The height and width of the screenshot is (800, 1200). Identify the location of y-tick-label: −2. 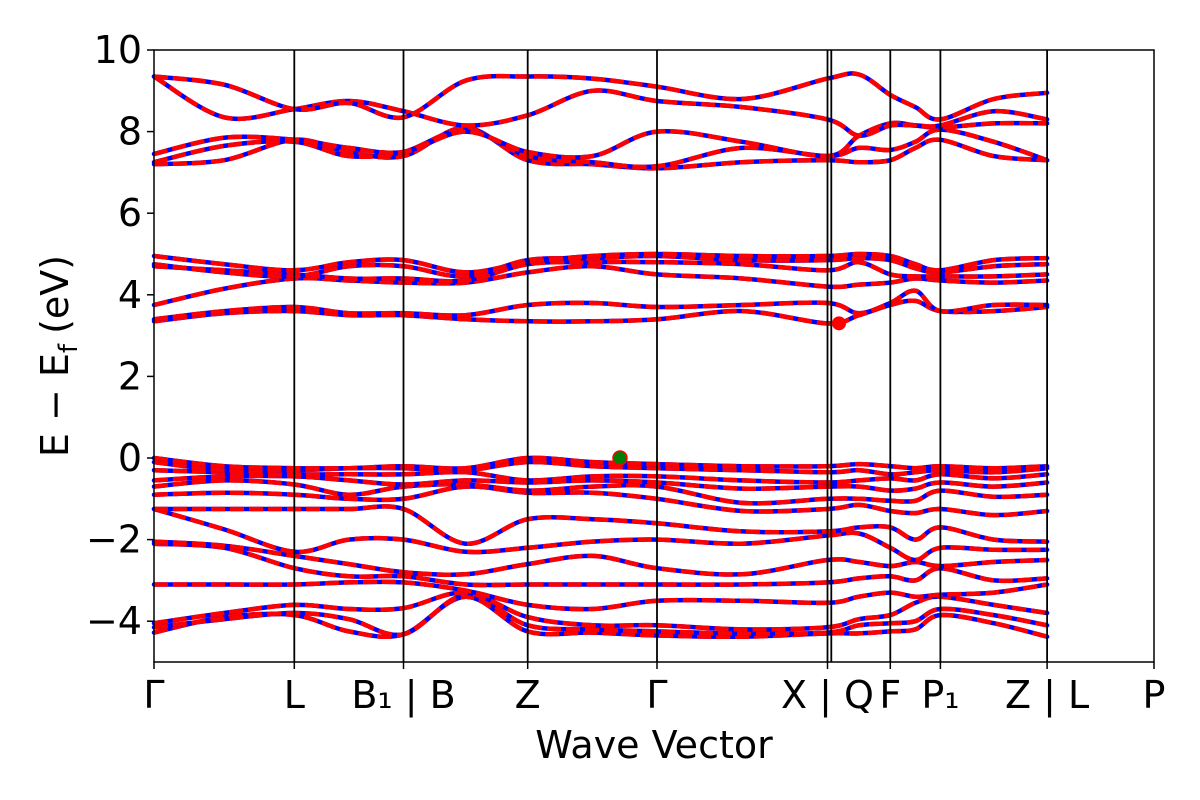
(114, 540).